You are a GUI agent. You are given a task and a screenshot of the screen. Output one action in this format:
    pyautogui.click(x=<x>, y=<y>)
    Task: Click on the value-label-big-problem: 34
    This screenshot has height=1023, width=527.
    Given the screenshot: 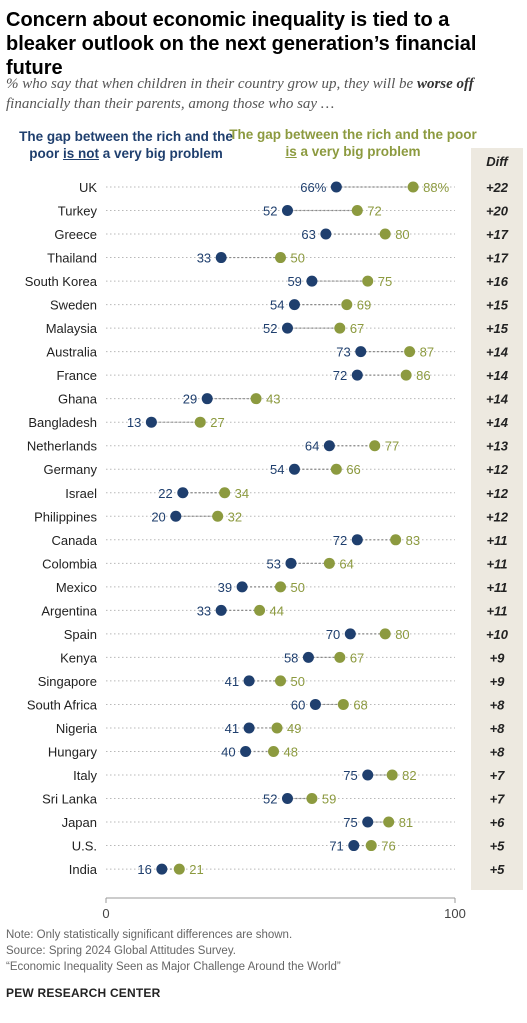 What is the action you would take?
    pyautogui.click(x=242, y=493)
    